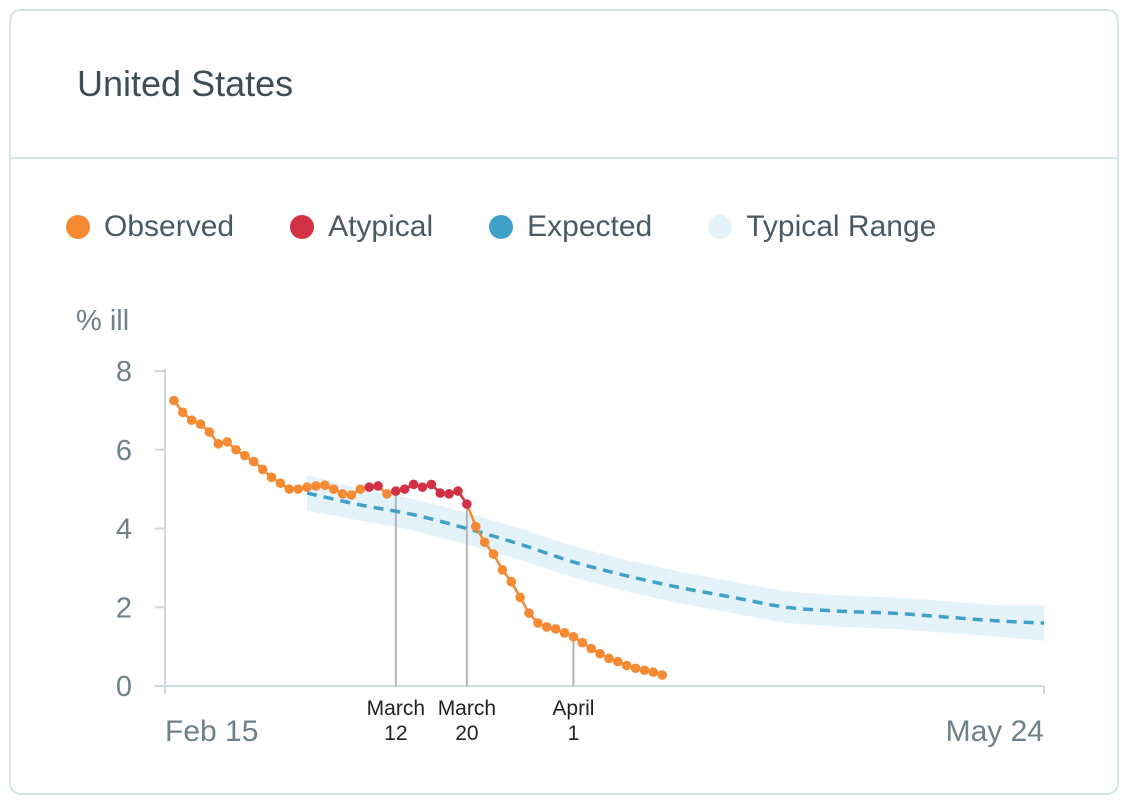 This screenshot has width=1132, height=812. Describe the element at coordinates (467, 721) in the screenshot. I see `annotation-label: March 20` at that location.